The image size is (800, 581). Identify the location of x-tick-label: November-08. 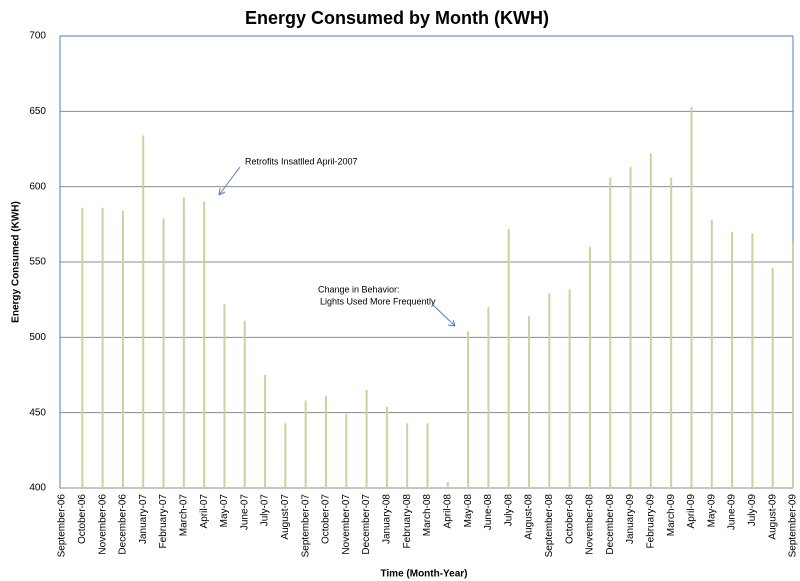
(590, 524).